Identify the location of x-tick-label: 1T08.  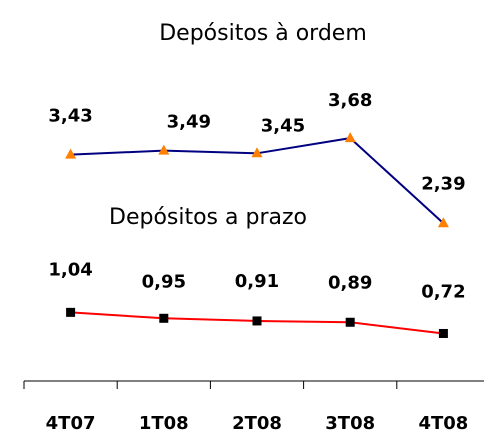
(164, 423).